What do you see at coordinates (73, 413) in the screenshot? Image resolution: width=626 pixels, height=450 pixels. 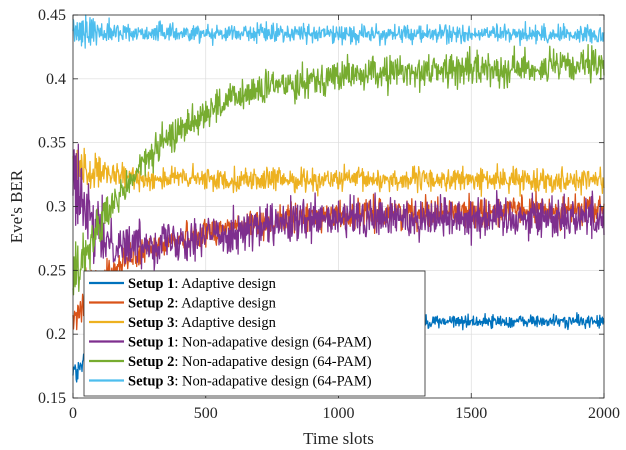 I see `x-tick-label: 0` at bounding box center [73, 413].